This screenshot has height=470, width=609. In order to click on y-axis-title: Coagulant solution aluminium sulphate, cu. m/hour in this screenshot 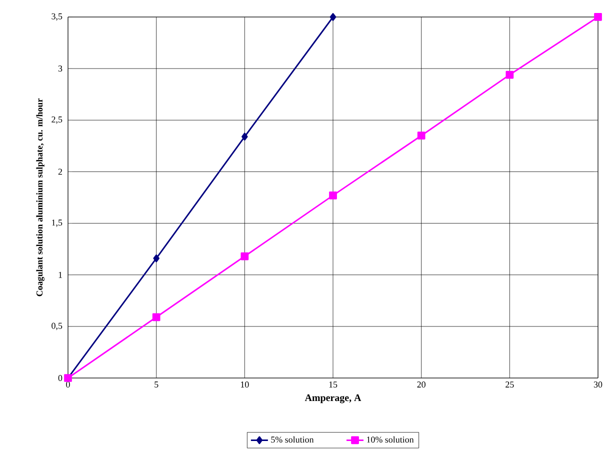, I will do `click(40, 197)`.